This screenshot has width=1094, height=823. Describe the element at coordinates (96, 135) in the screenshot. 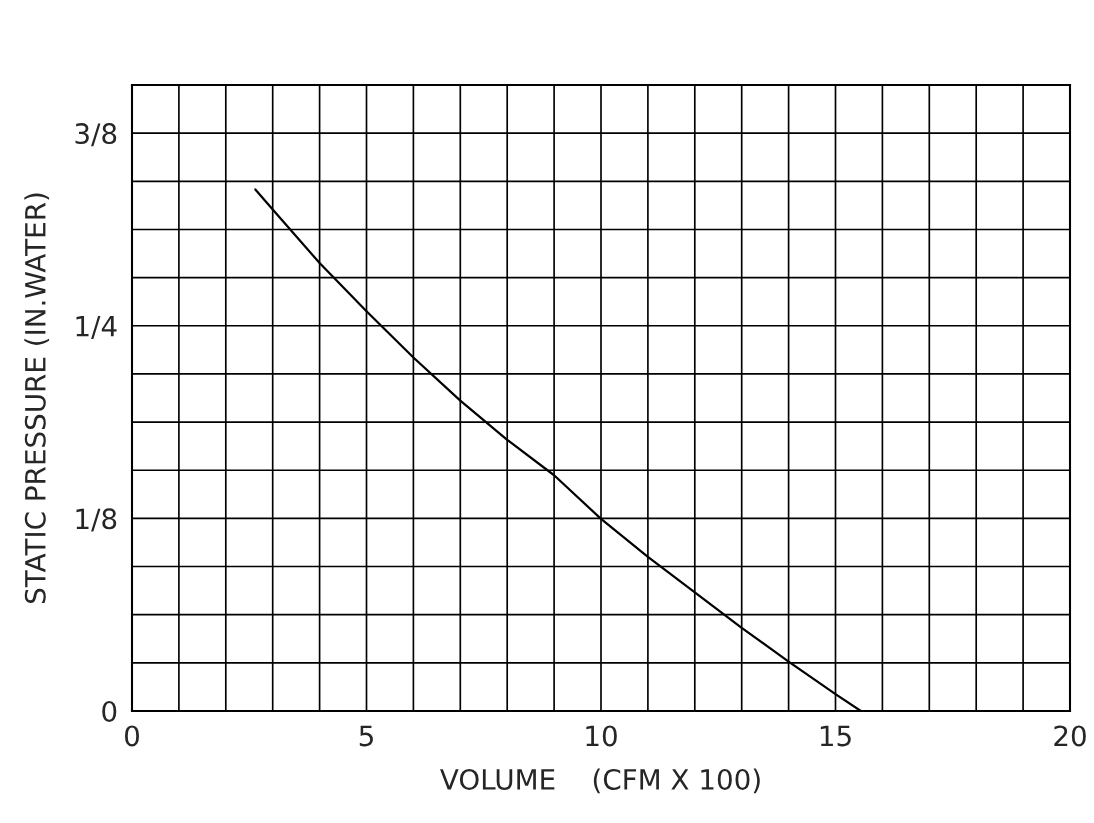

I see `y-tick-label: 3/8` at that location.